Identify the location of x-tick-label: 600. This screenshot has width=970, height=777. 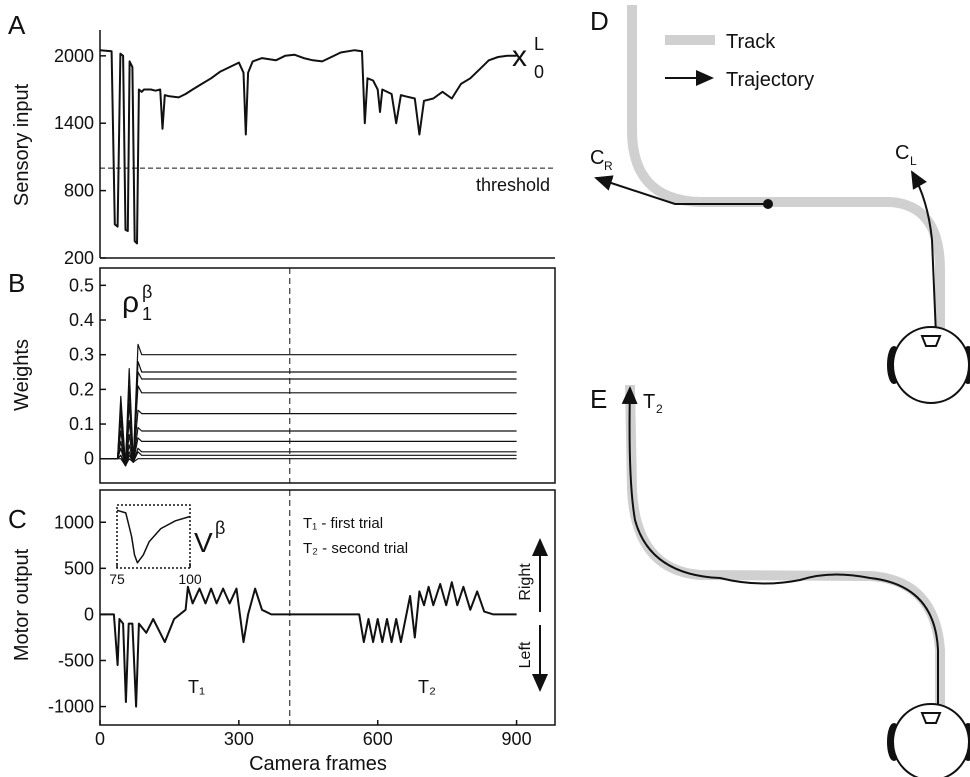
(378, 739).